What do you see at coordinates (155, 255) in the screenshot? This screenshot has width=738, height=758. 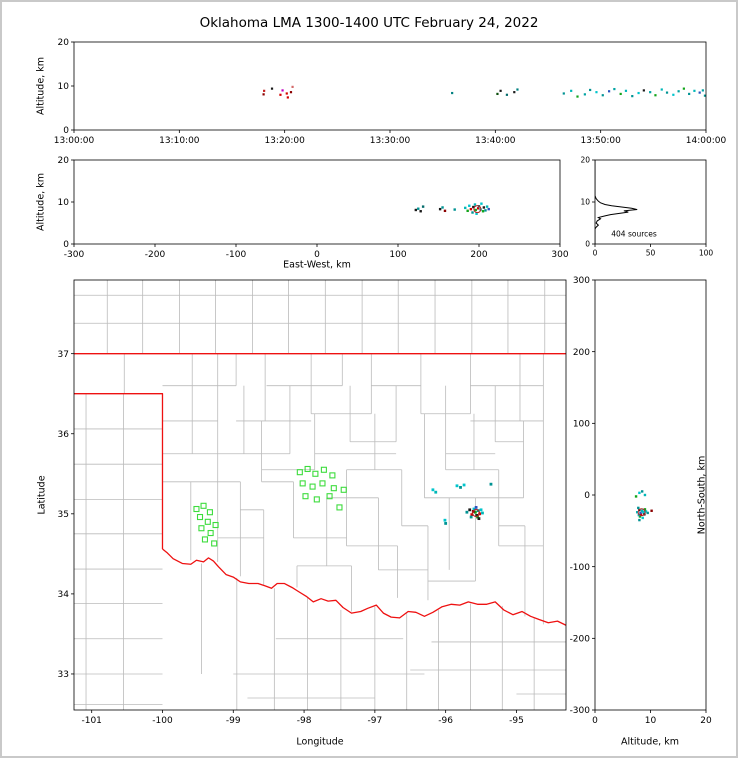 I see `x-tick-label: -200` at bounding box center [155, 255].